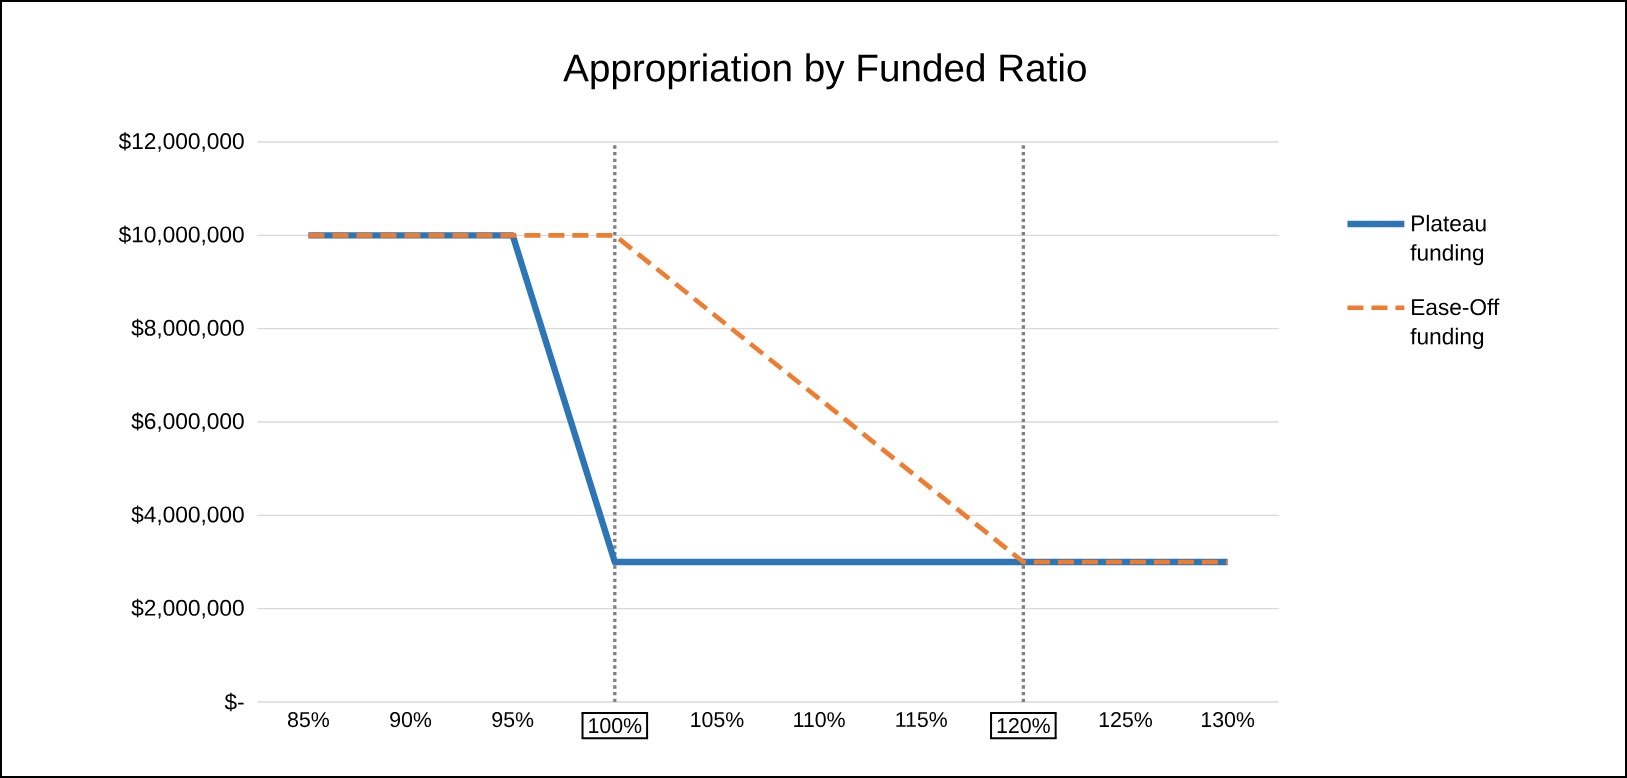 This screenshot has width=1627, height=778. I want to click on x-tick-label: 105%, so click(717, 720).